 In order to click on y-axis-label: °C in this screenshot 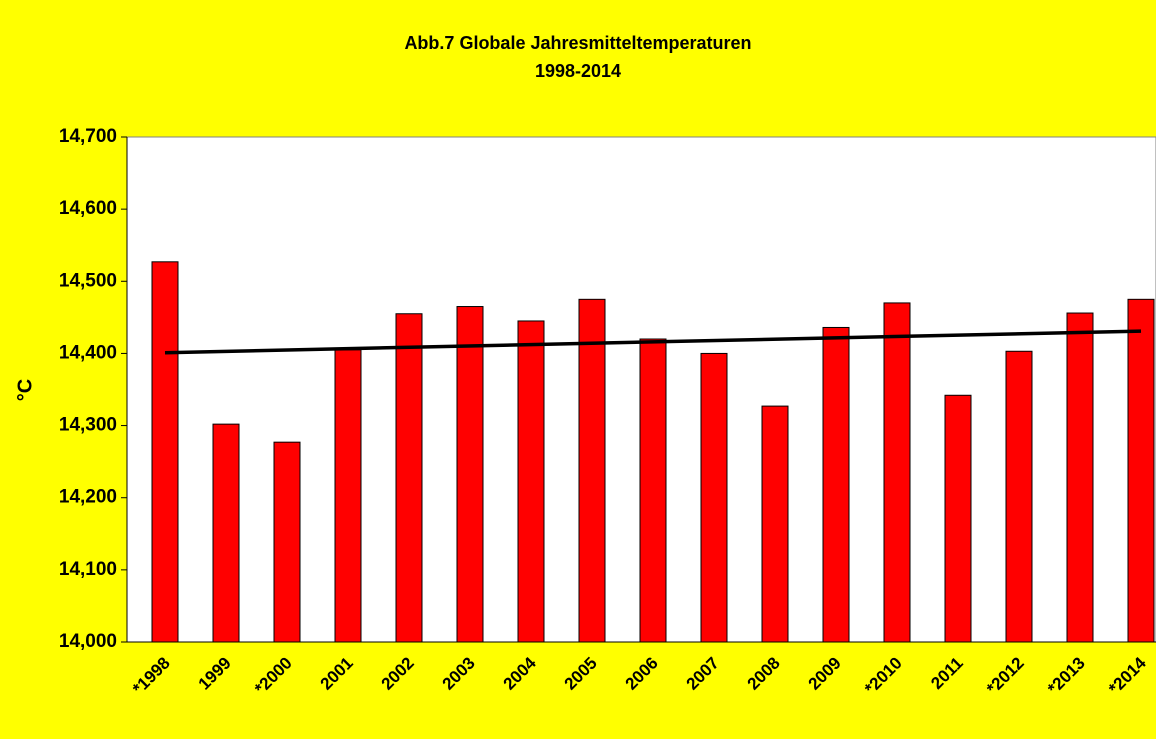, I will do `click(25, 390)`.